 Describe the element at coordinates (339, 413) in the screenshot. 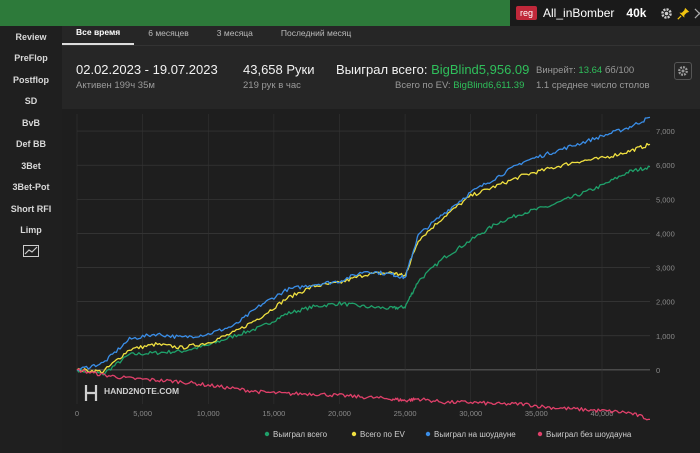

I see `x-tick-label: 20,000` at that location.